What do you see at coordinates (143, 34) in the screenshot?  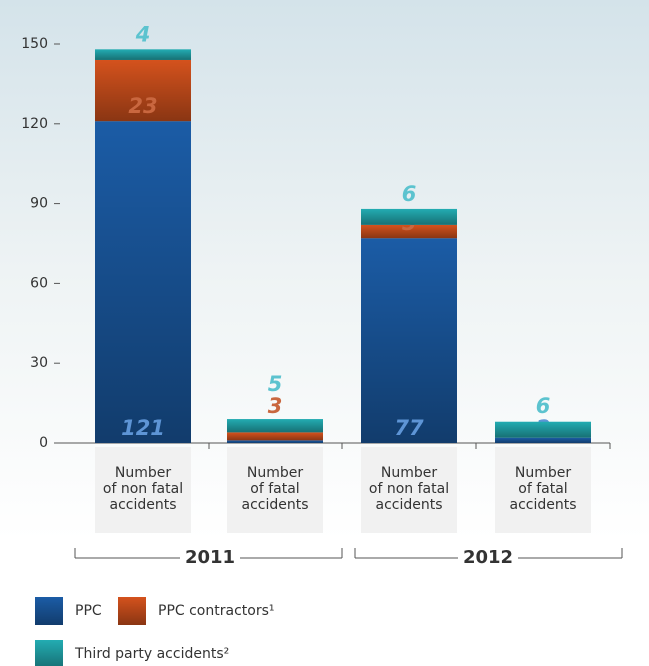 I see `value-label: 4` at bounding box center [143, 34].